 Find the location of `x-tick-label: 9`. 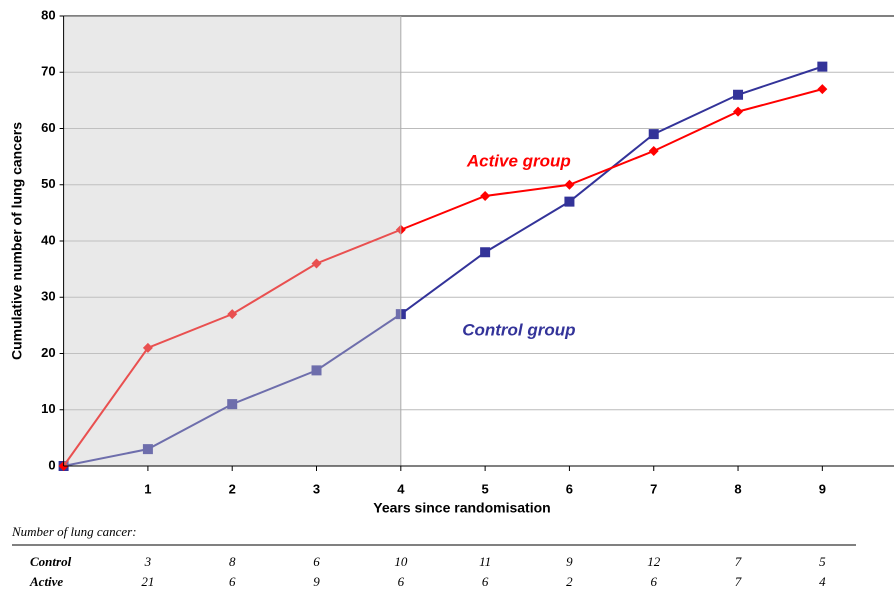

x-tick-label: 9 is located at coordinates (822, 488).